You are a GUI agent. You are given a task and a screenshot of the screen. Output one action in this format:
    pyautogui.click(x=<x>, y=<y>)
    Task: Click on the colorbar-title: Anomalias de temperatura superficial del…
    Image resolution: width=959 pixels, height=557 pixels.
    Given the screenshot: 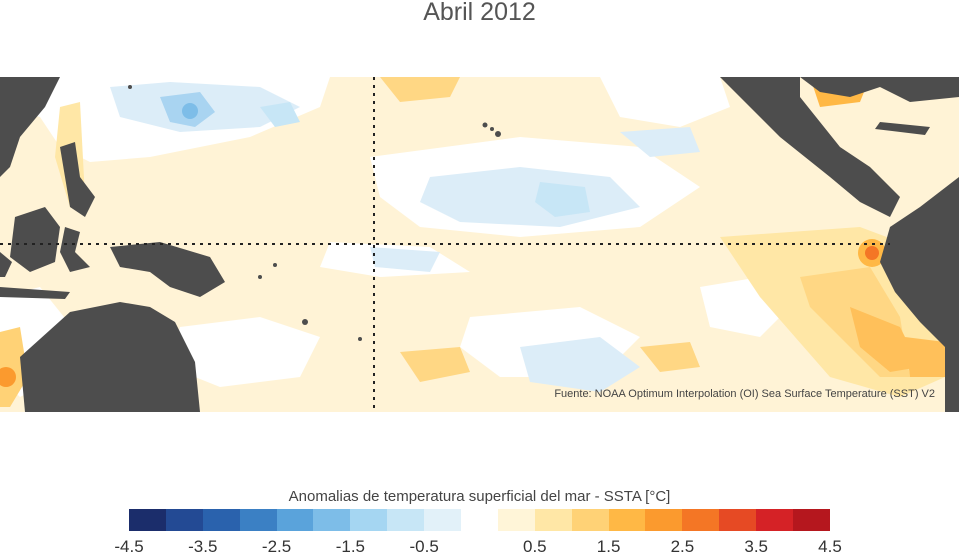 What is the action you would take?
    pyautogui.click(x=479, y=496)
    